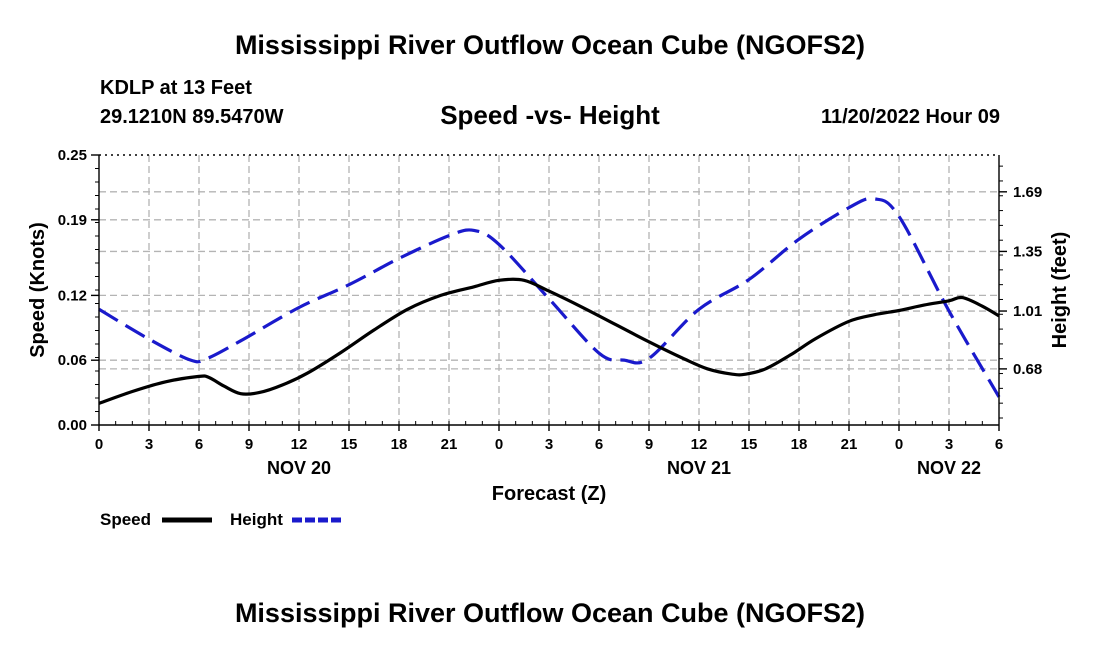  Describe the element at coordinates (549, 494) in the screenshot. I see `x-axis-title: Forecast (Z)` at that location.